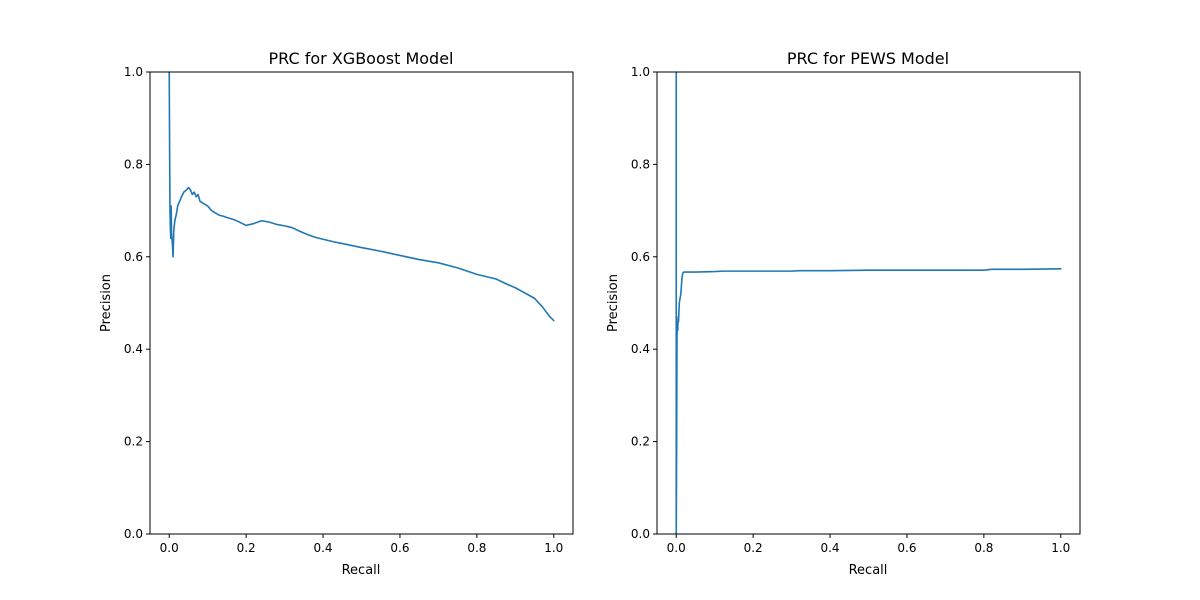  What do you see at coordinates (868, 570) in the screenshot?
I see `pews-x-axis-label: Recall` at bounding box center [868, 570].